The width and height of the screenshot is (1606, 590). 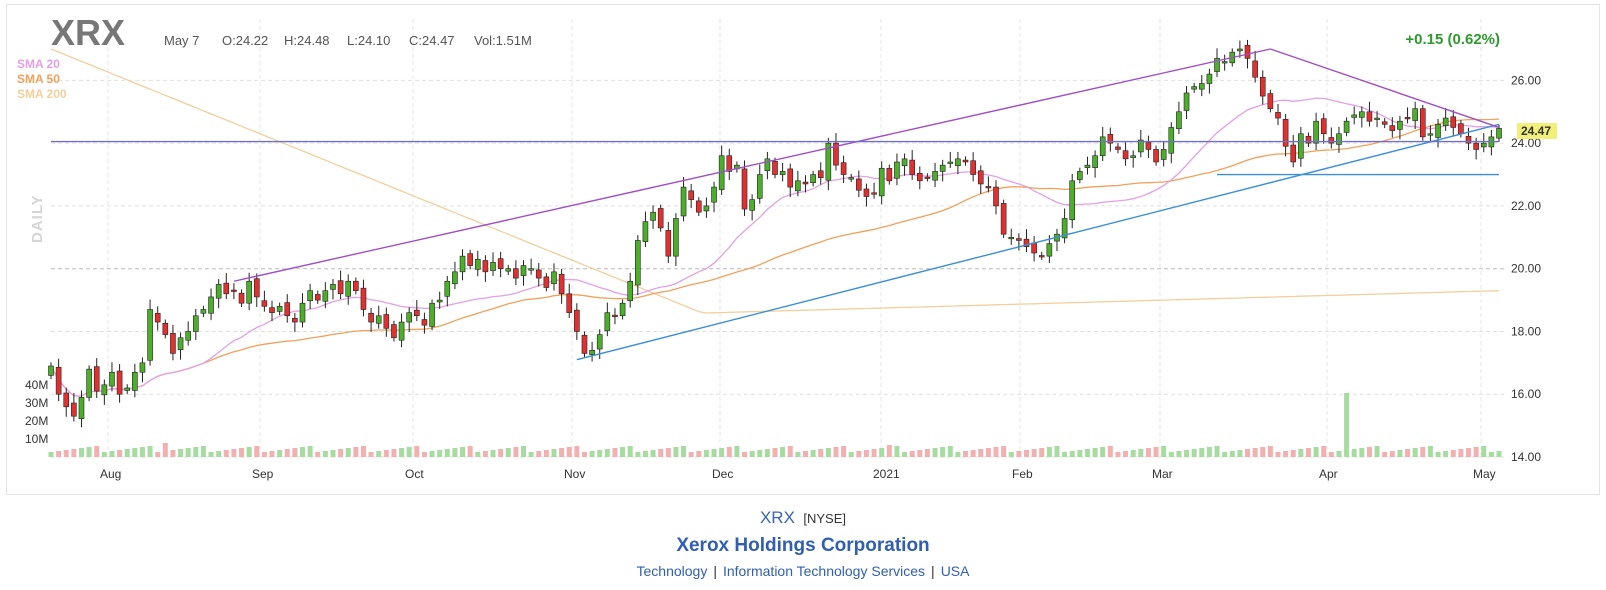 What do you see at coordinates (263, 474) in the screenshot?
I see `x-tick-label: Sep` at bounding box center [263, 474].